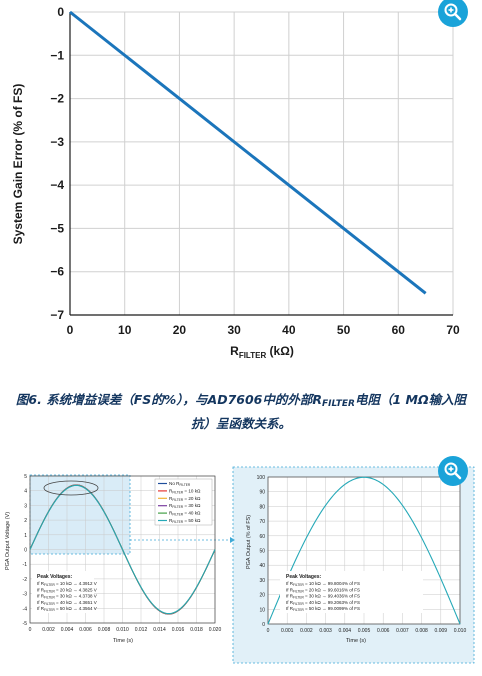 Image resolution: width=482 pixels, height=676 pixels. What do you see at coordinates (25, 477) in the screenshot?
I see `y-tick-label: 5` at bounding box center [25, 477].